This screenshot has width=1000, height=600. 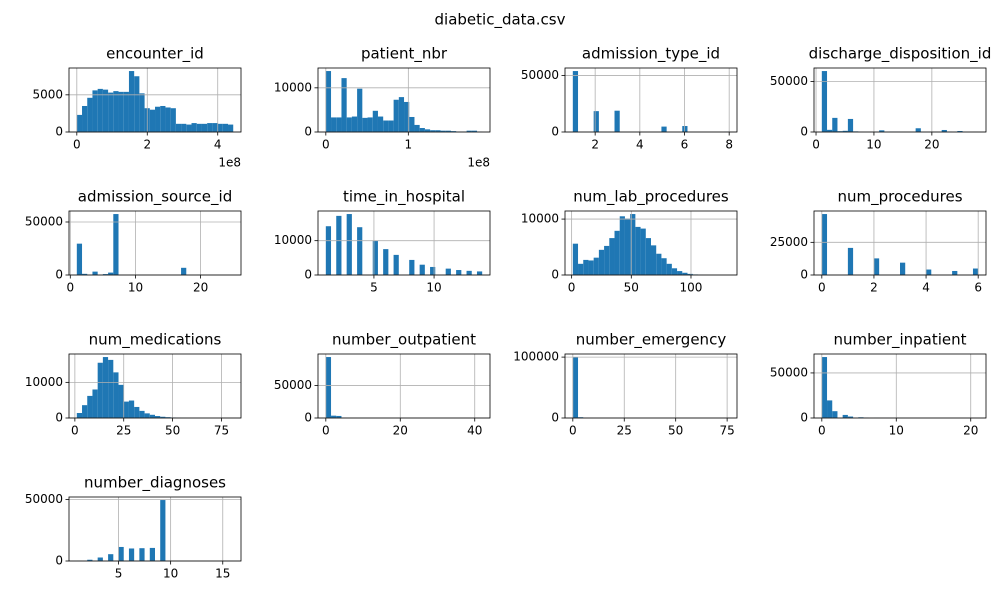 I want to click on subplot-title: admission_type_id, so click(x=651, y=54).